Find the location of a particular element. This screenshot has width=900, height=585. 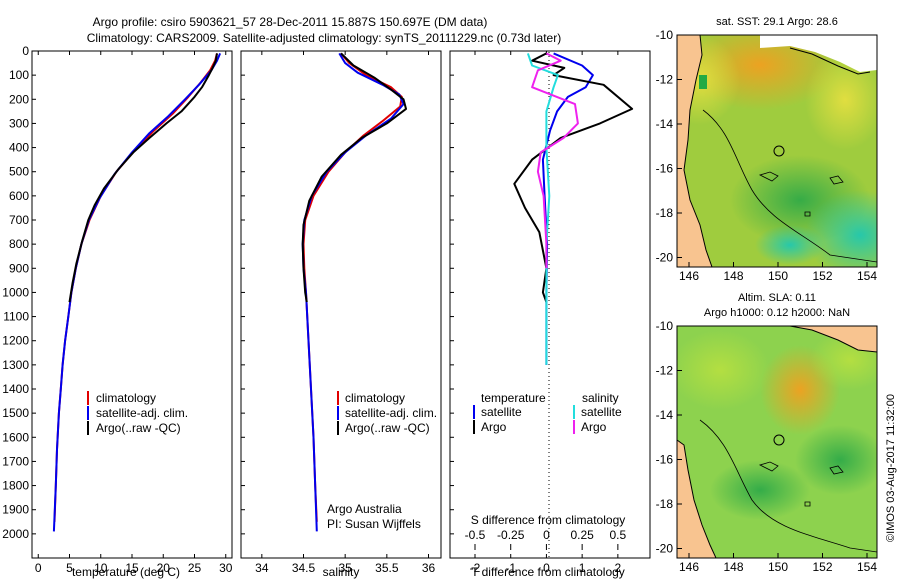

s-difference-xlabel: S difference from climatology is located at coordinates (548, 520).